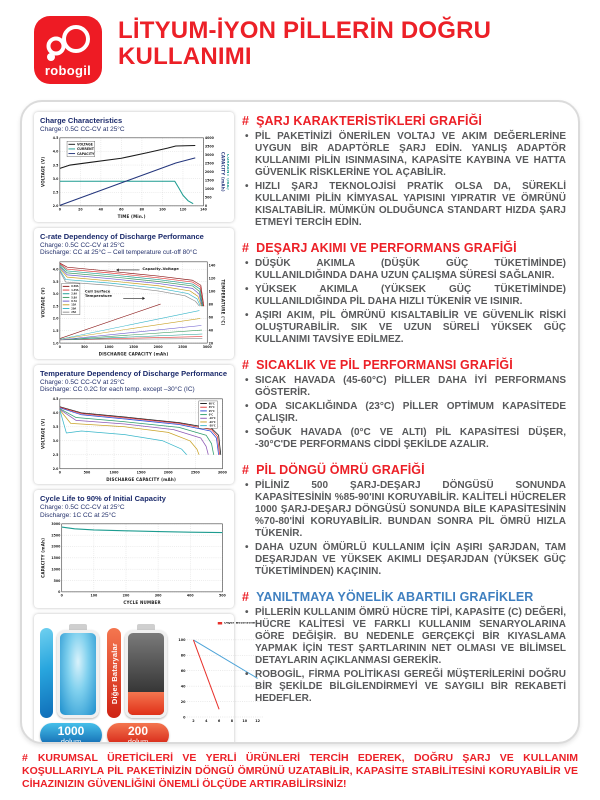 Image resolution: width=600 pixels, height=800 pixels. Describe the element at coordinates (74, 301) in the screenshot. I see `svg-text: 8.7A` at that location.